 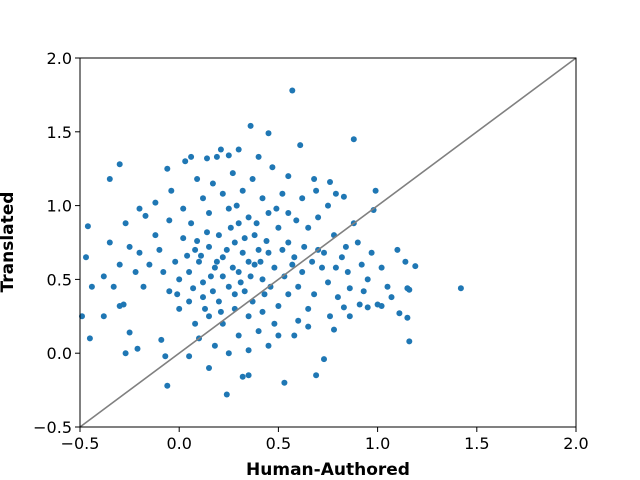 What do you see at coordinates (59, 58) in the screenshot?
I see `y-tick-label: 2.0` at bounding box center [59, 58].